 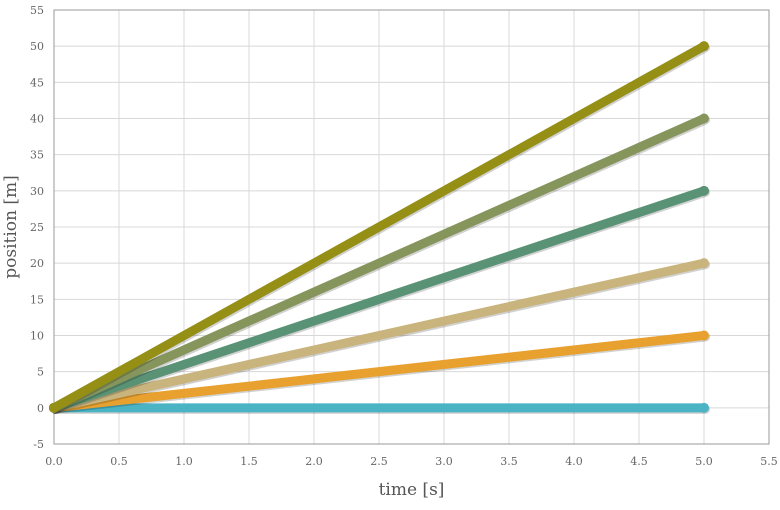 What do you see at coordinates (704, 190) in the screenshot?
I see `series-3-point` at bounding box center [704, 190].